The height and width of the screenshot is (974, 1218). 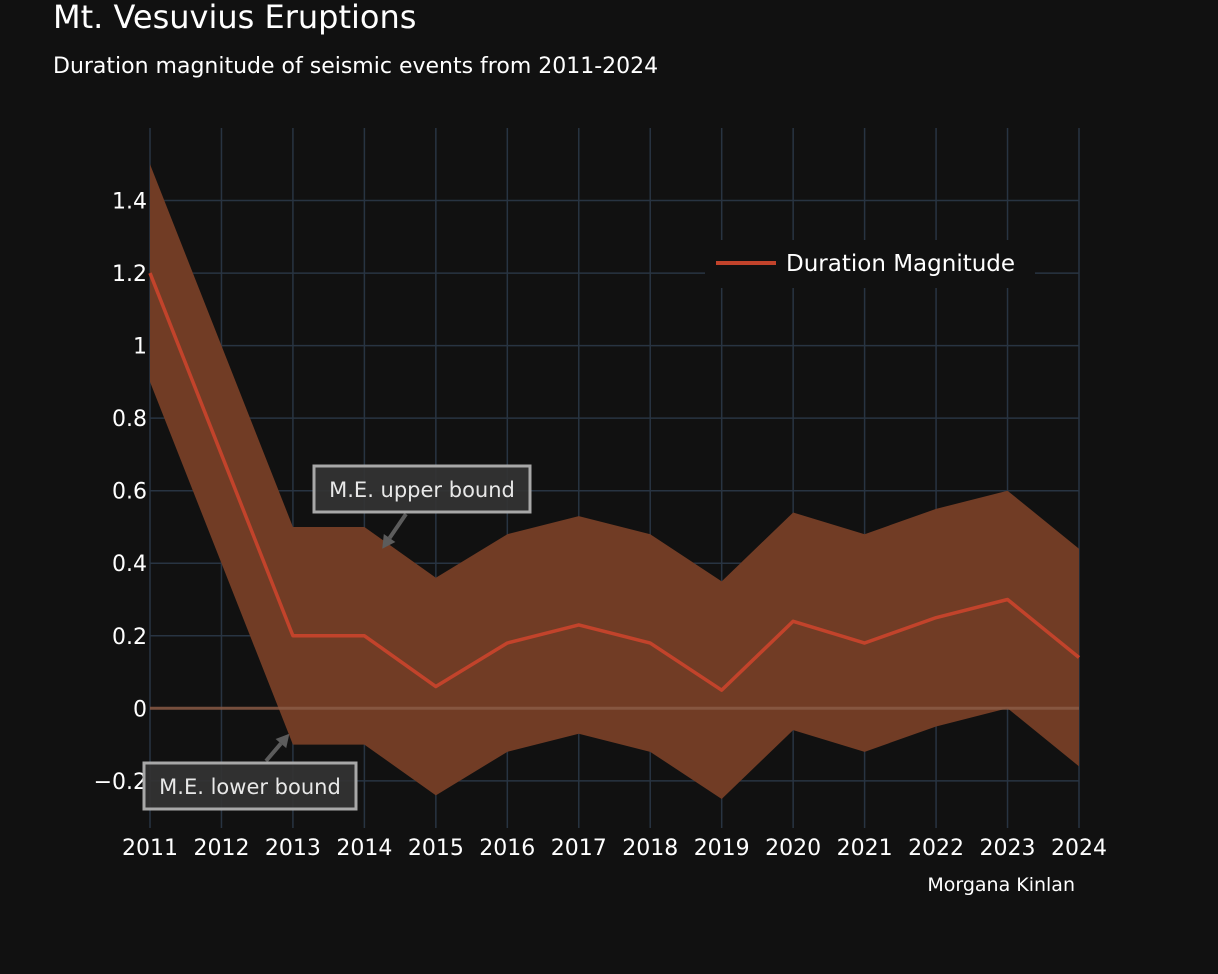 I want to click on y-tick-label: 1.4, so click(x=129, y=202).